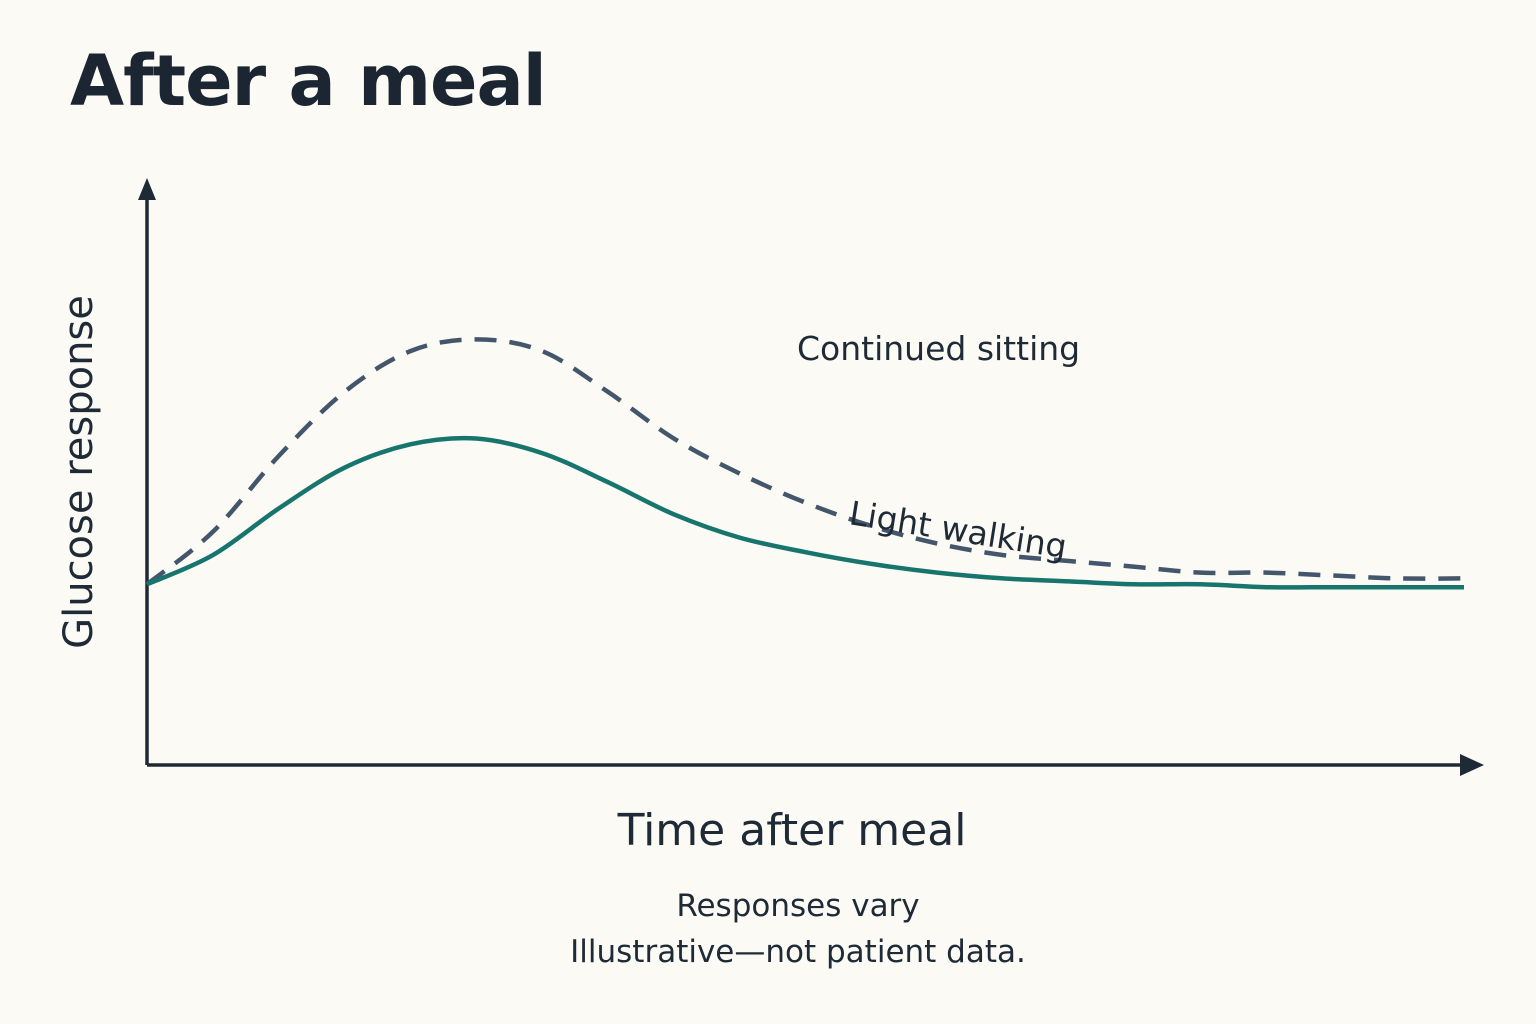  I want to click on note-responses-vary: Responses vary, so click(798, 906).